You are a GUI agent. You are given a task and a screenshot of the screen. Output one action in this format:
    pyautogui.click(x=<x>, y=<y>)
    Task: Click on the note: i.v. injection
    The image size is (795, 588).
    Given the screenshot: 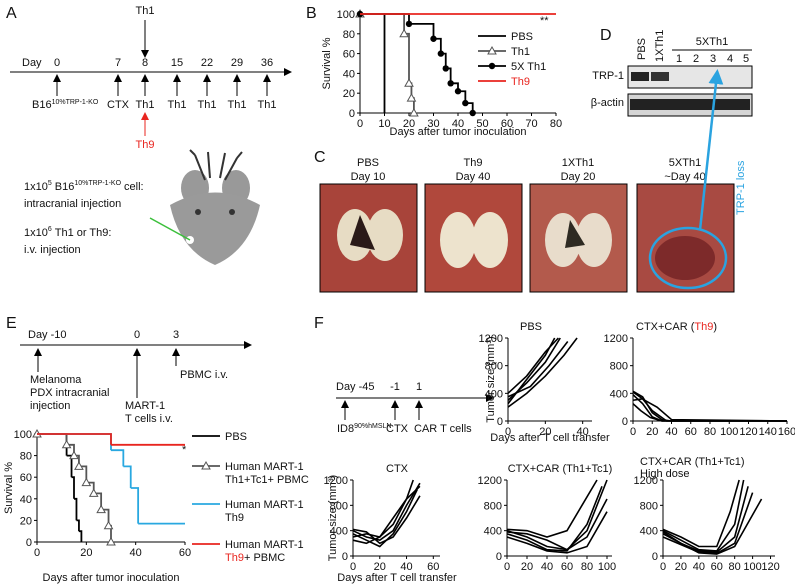 What is the action you would take?
    pyautogui.click(x=52, y=250)
    